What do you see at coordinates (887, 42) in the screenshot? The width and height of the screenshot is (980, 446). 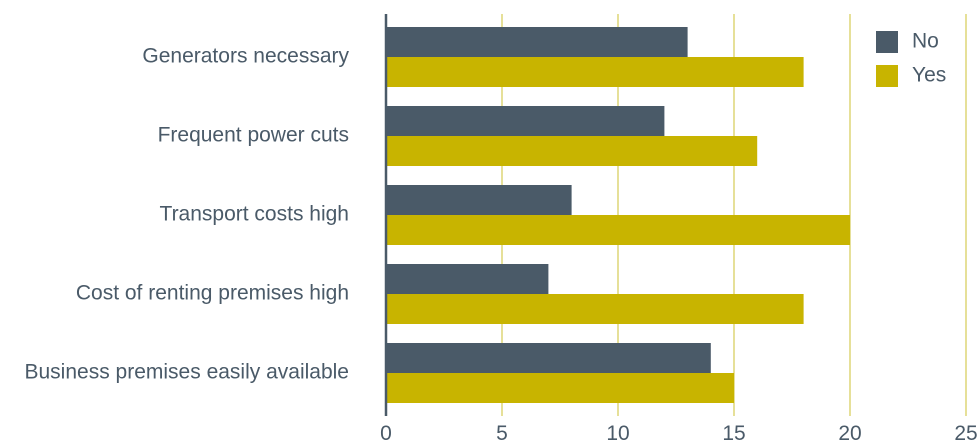 I see `legend-swatch-no` at bounding box center [887, 42].